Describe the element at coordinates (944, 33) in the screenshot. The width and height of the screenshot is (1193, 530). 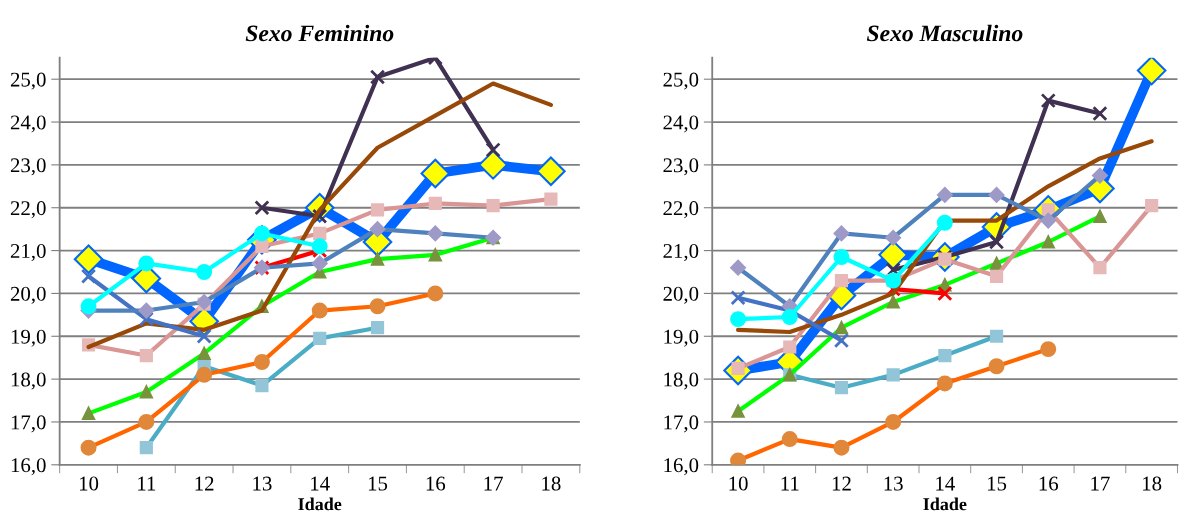
I see `chart-title: Sexo Masculino` at that location.